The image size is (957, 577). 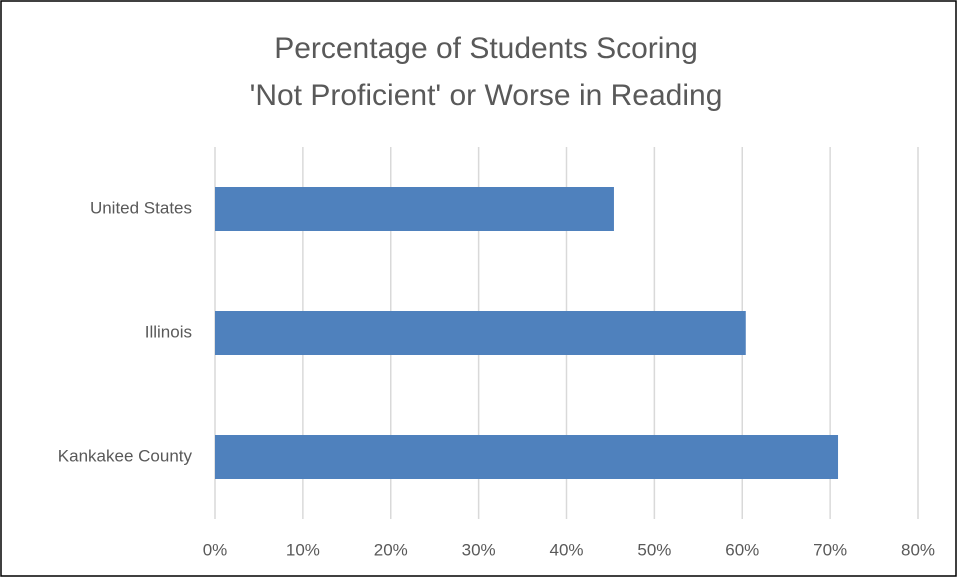 I want to click on chart-title: 'Not Proficient' or Worse in Reading, so click(x=486, y=95).